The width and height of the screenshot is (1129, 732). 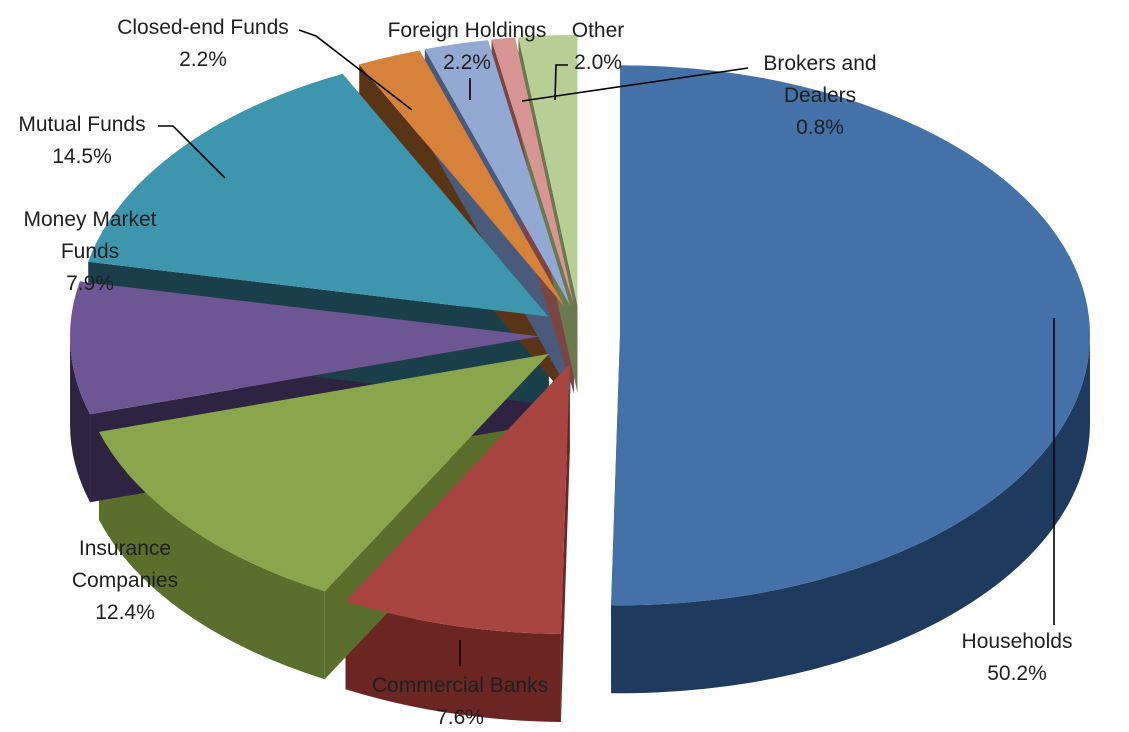 I want to click on slice-label-insurance-companies-line2: Companies, so click(x=125, y=580).